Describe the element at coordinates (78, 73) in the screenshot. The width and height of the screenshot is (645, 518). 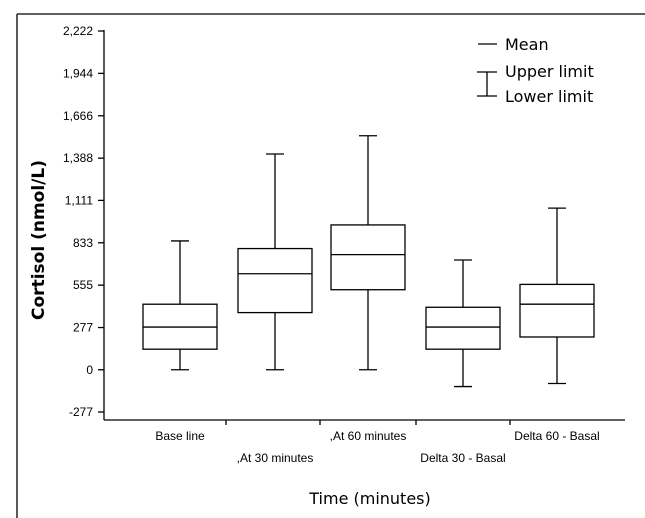
I see `y-tick-label: 1,944` at that location.